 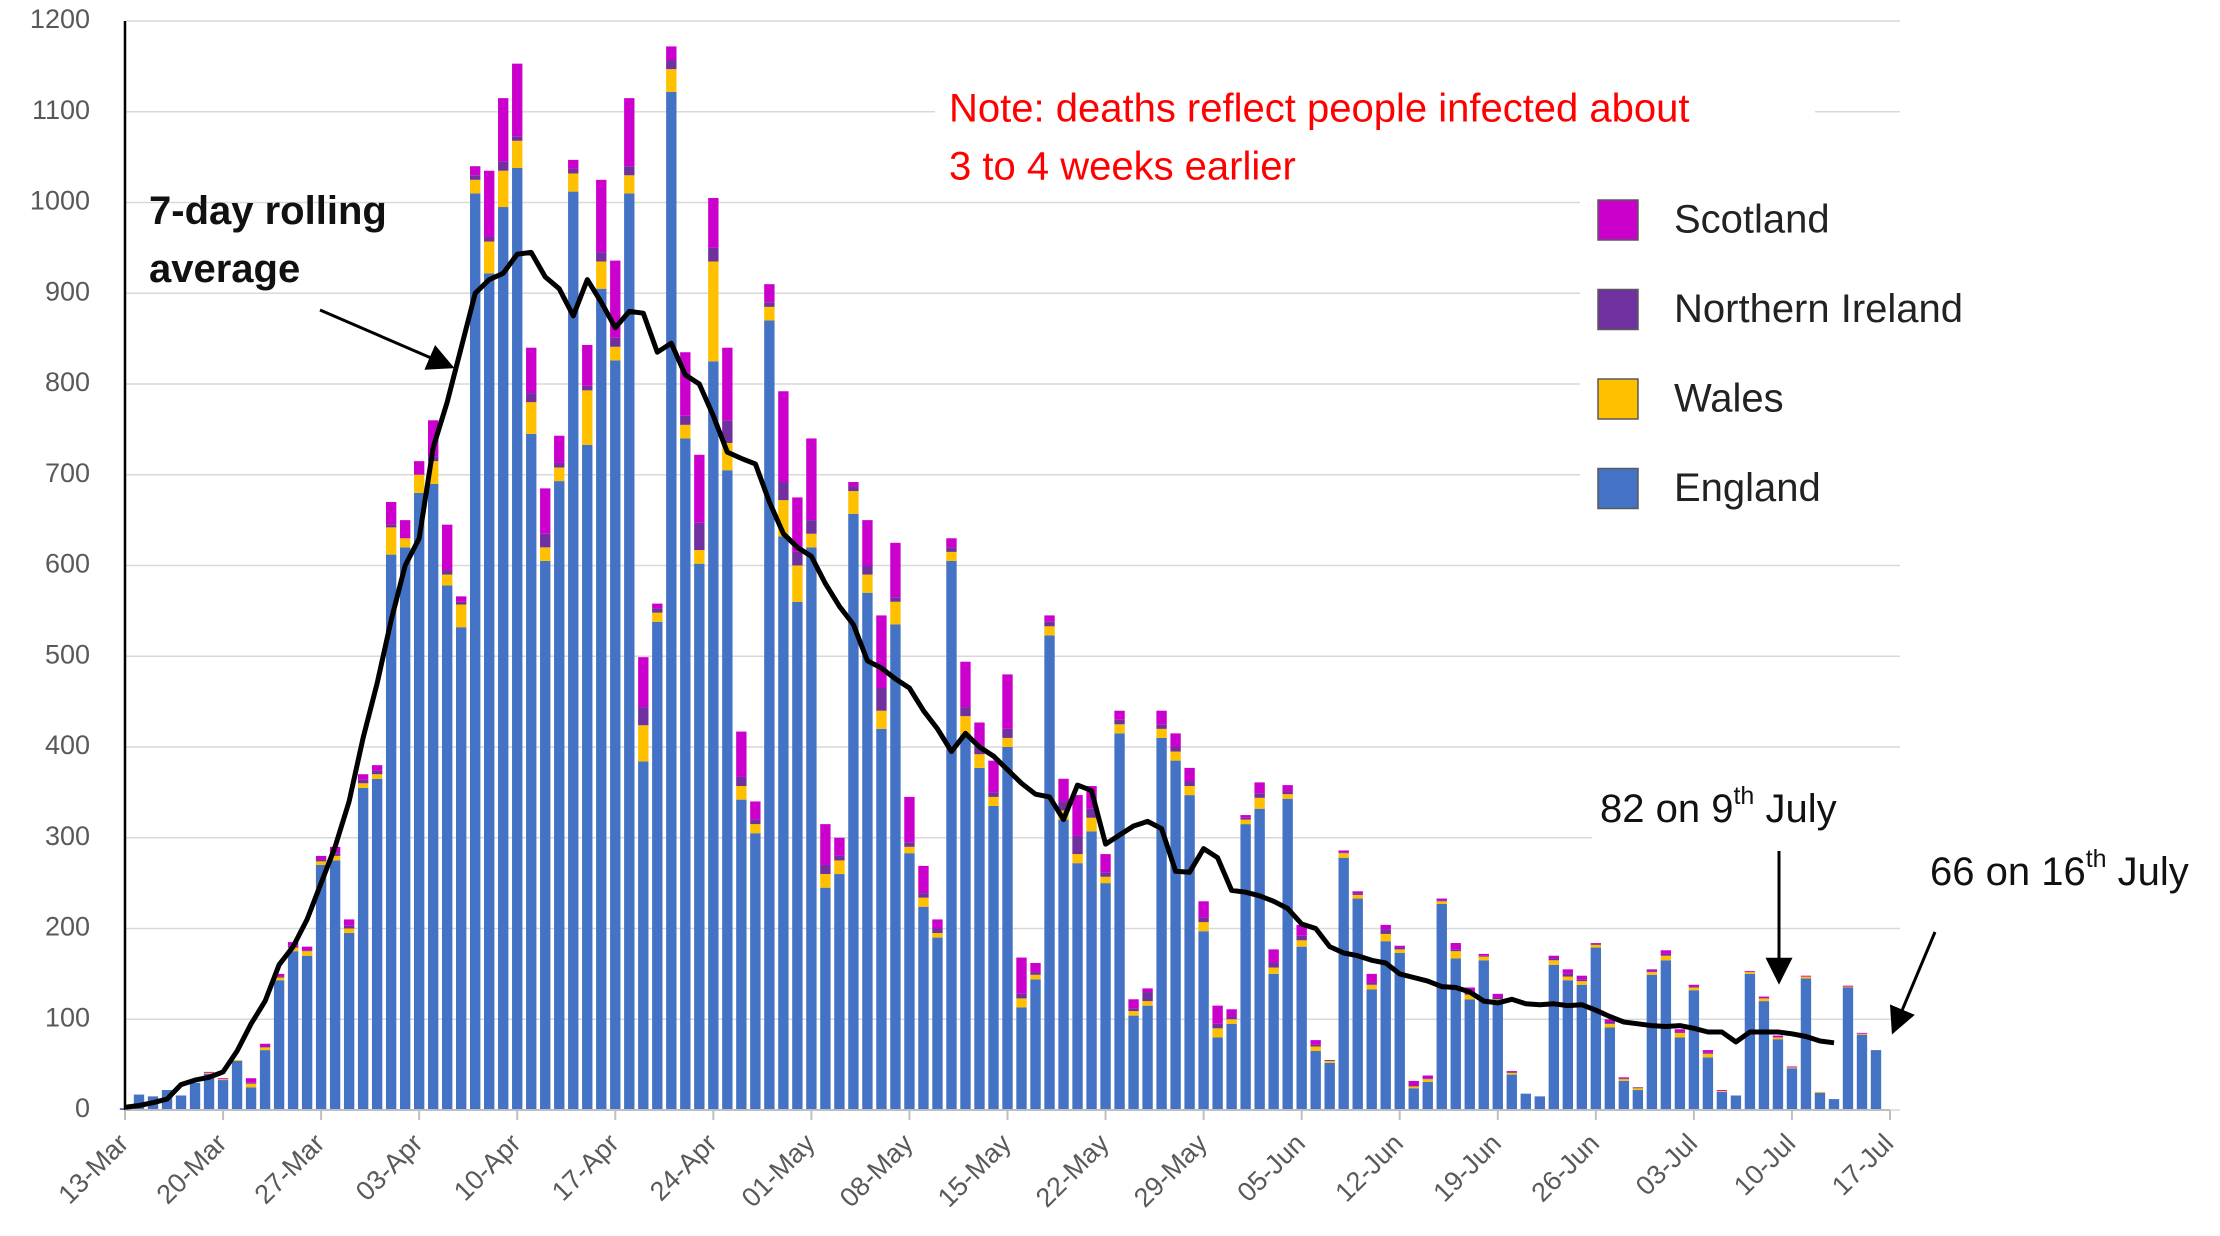 What do you see at coordinates (268, 211) in the screenshot?
I see `label-line: 7-day rolling` at bounding box center [268, 211].